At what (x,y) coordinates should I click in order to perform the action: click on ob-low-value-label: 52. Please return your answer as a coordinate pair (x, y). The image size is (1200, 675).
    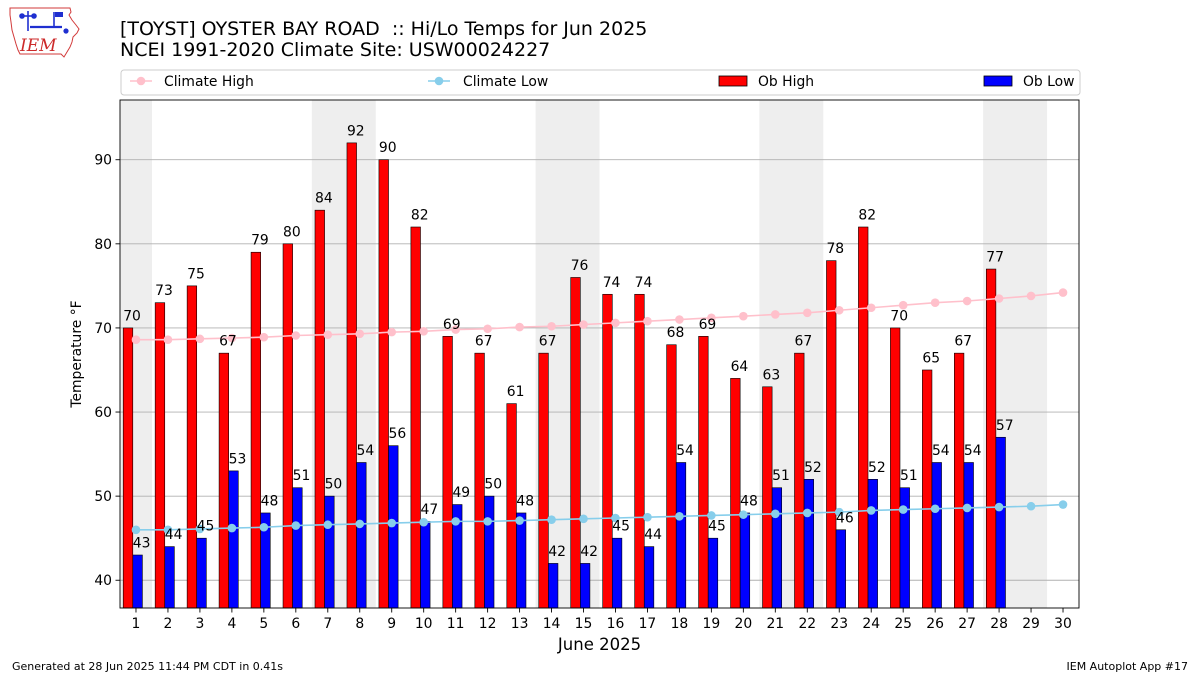
    Looking at the image, I should click on (813, 468).